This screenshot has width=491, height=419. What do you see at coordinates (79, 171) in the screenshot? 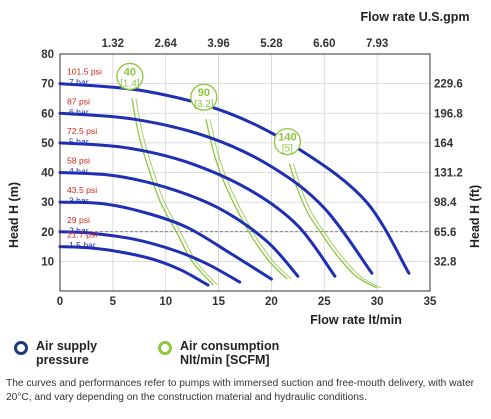
I see `bar-label: 4 bar` at bounding box center [79, 171].